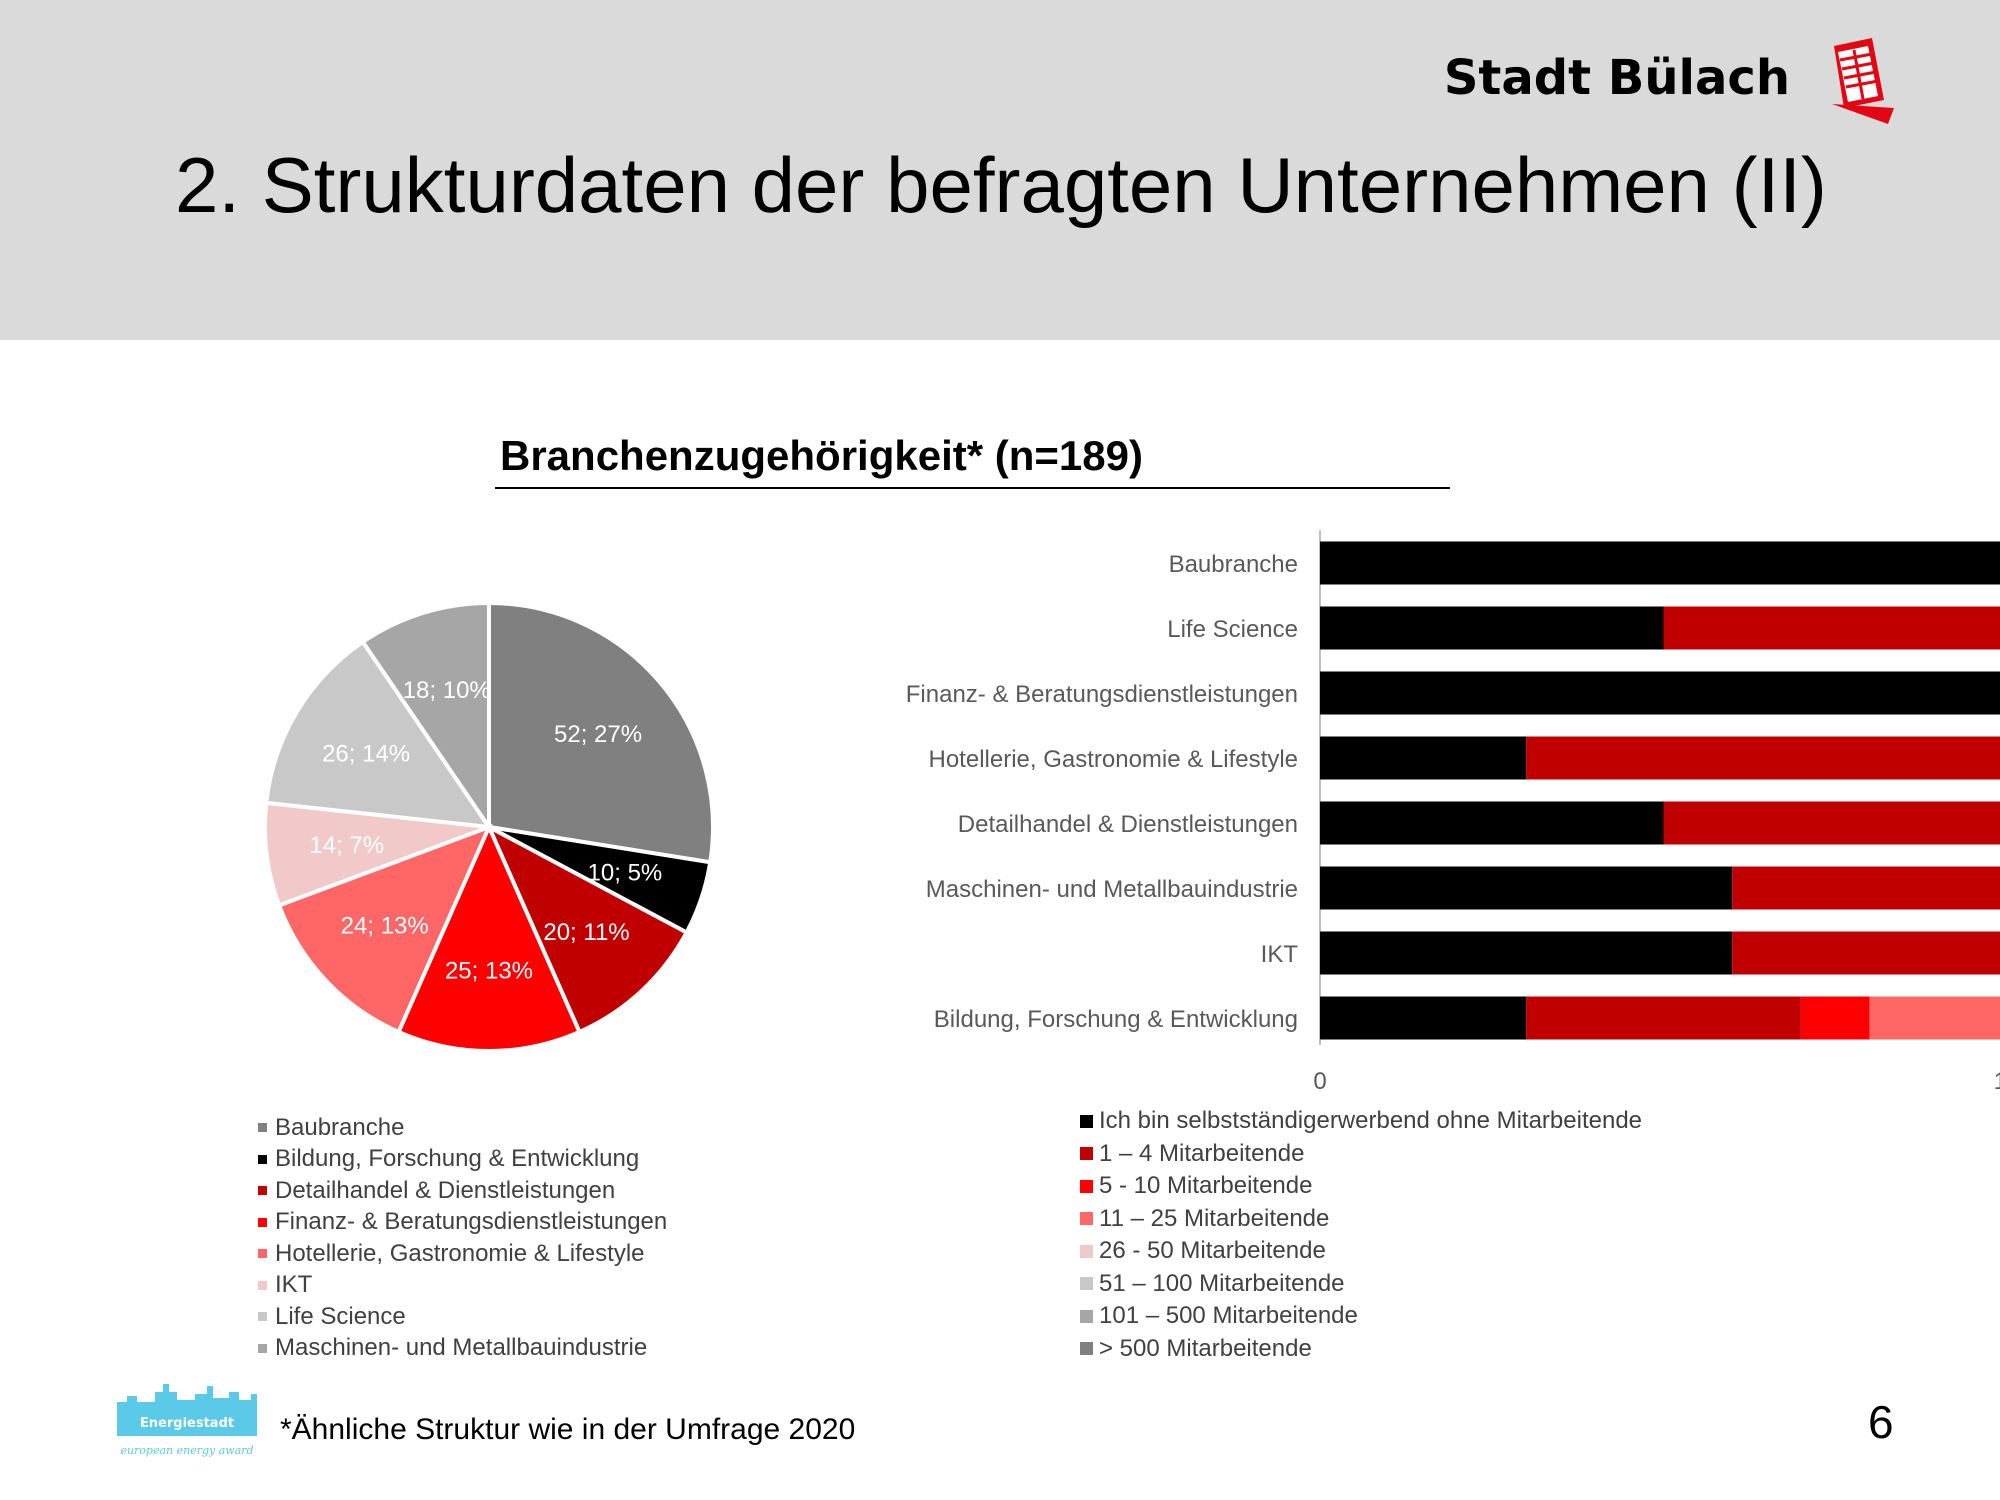  I want to click on legend-label: 11 – 25 Mitarbeitende, so click(1214, 1218).